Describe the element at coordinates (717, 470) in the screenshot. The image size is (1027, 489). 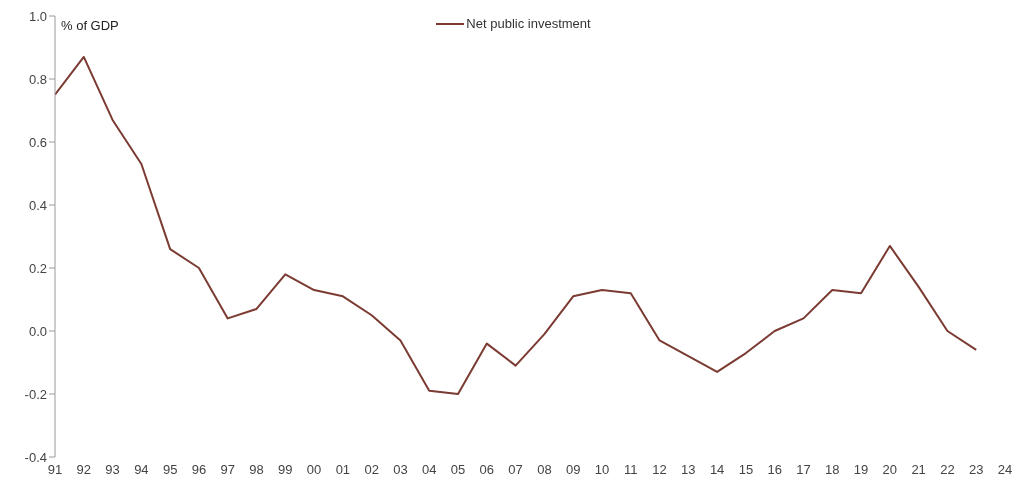
I see `x-tick-label: 14` at that location.